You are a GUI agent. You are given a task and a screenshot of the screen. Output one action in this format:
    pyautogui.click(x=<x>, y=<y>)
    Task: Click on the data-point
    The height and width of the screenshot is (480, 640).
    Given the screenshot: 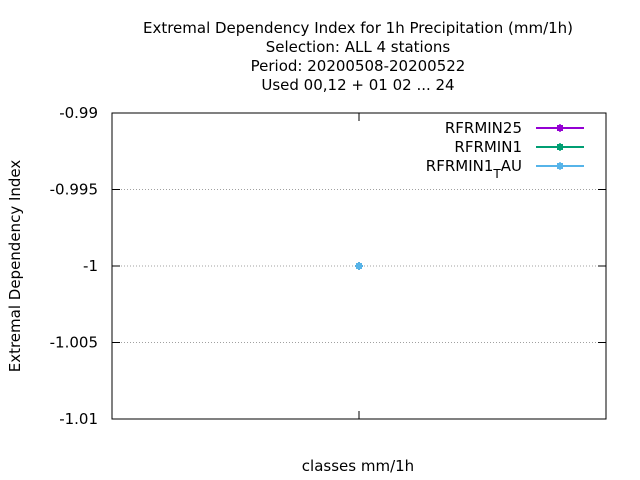 What is the action you would take?
    pyautogui.click(x=359, y=266)
    